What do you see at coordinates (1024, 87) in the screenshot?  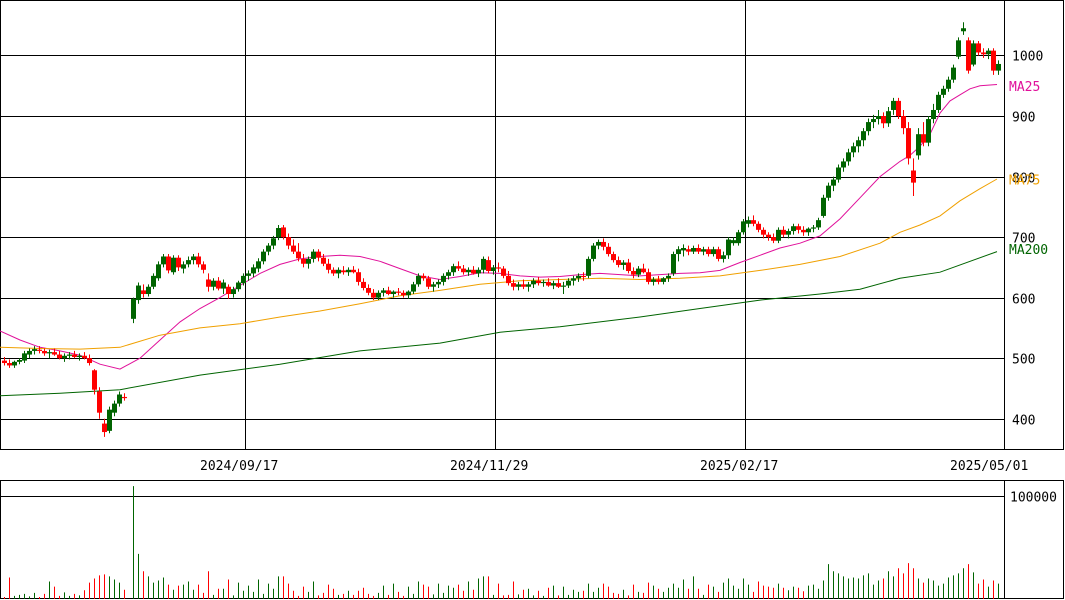 I see `ma-label-ma25: MA25` at bounding box center [1024, 87].